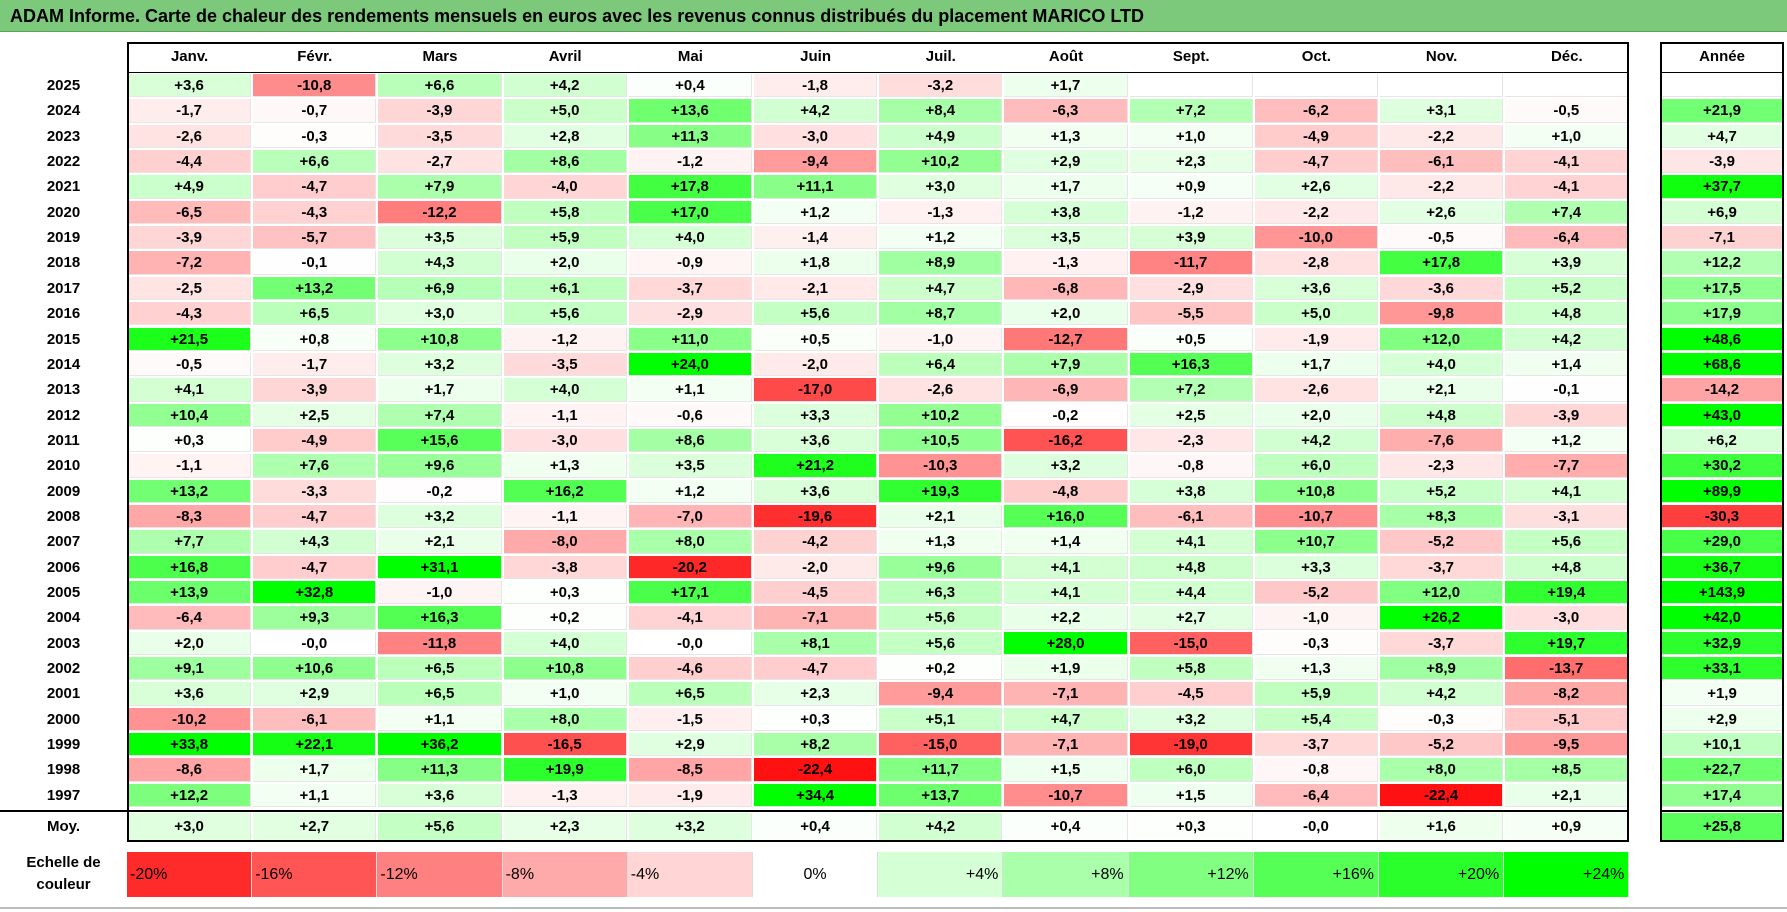 The width and height of the screenshot is (1787, 912). Describe the element at coordinates (63, 288) in the screenshot. I see `row-year-label: 2017` at that location.